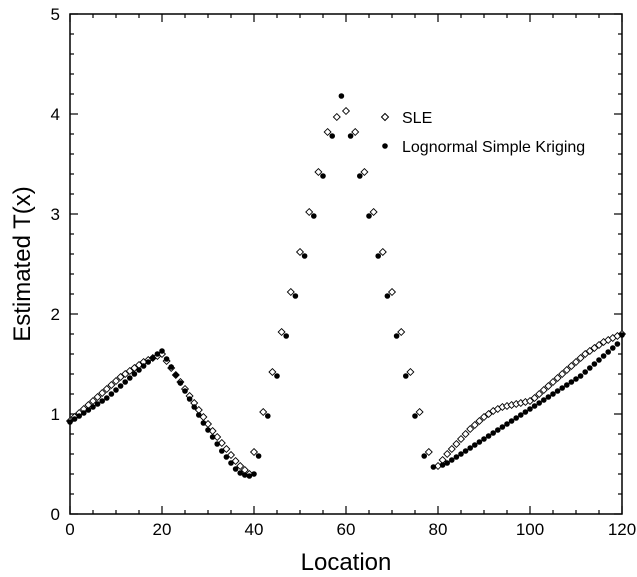 The width and height of the screenshot is (637, 577). Describe the element at coordinates (385, 117) in the screenshot. I see `legend-marker-sle` at that location.